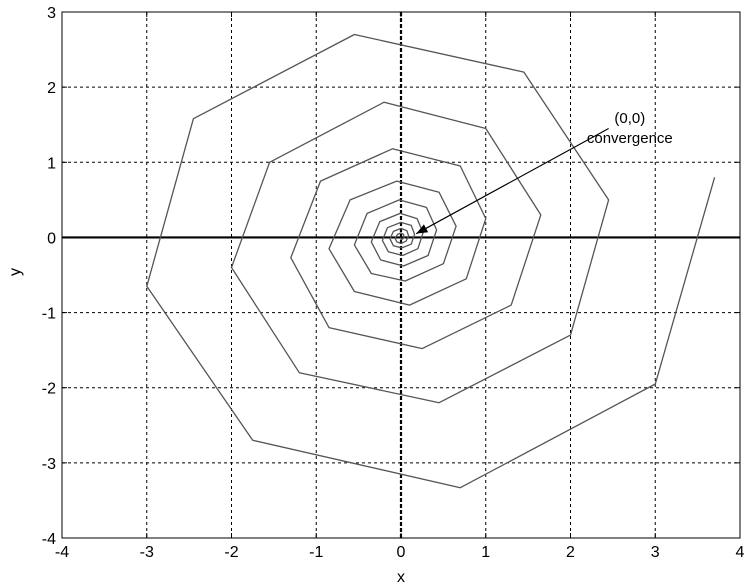 Image resolution: width=748 pixels, height=588 pixels. I want to click on y-tick-label: 1, so click(51, 163).